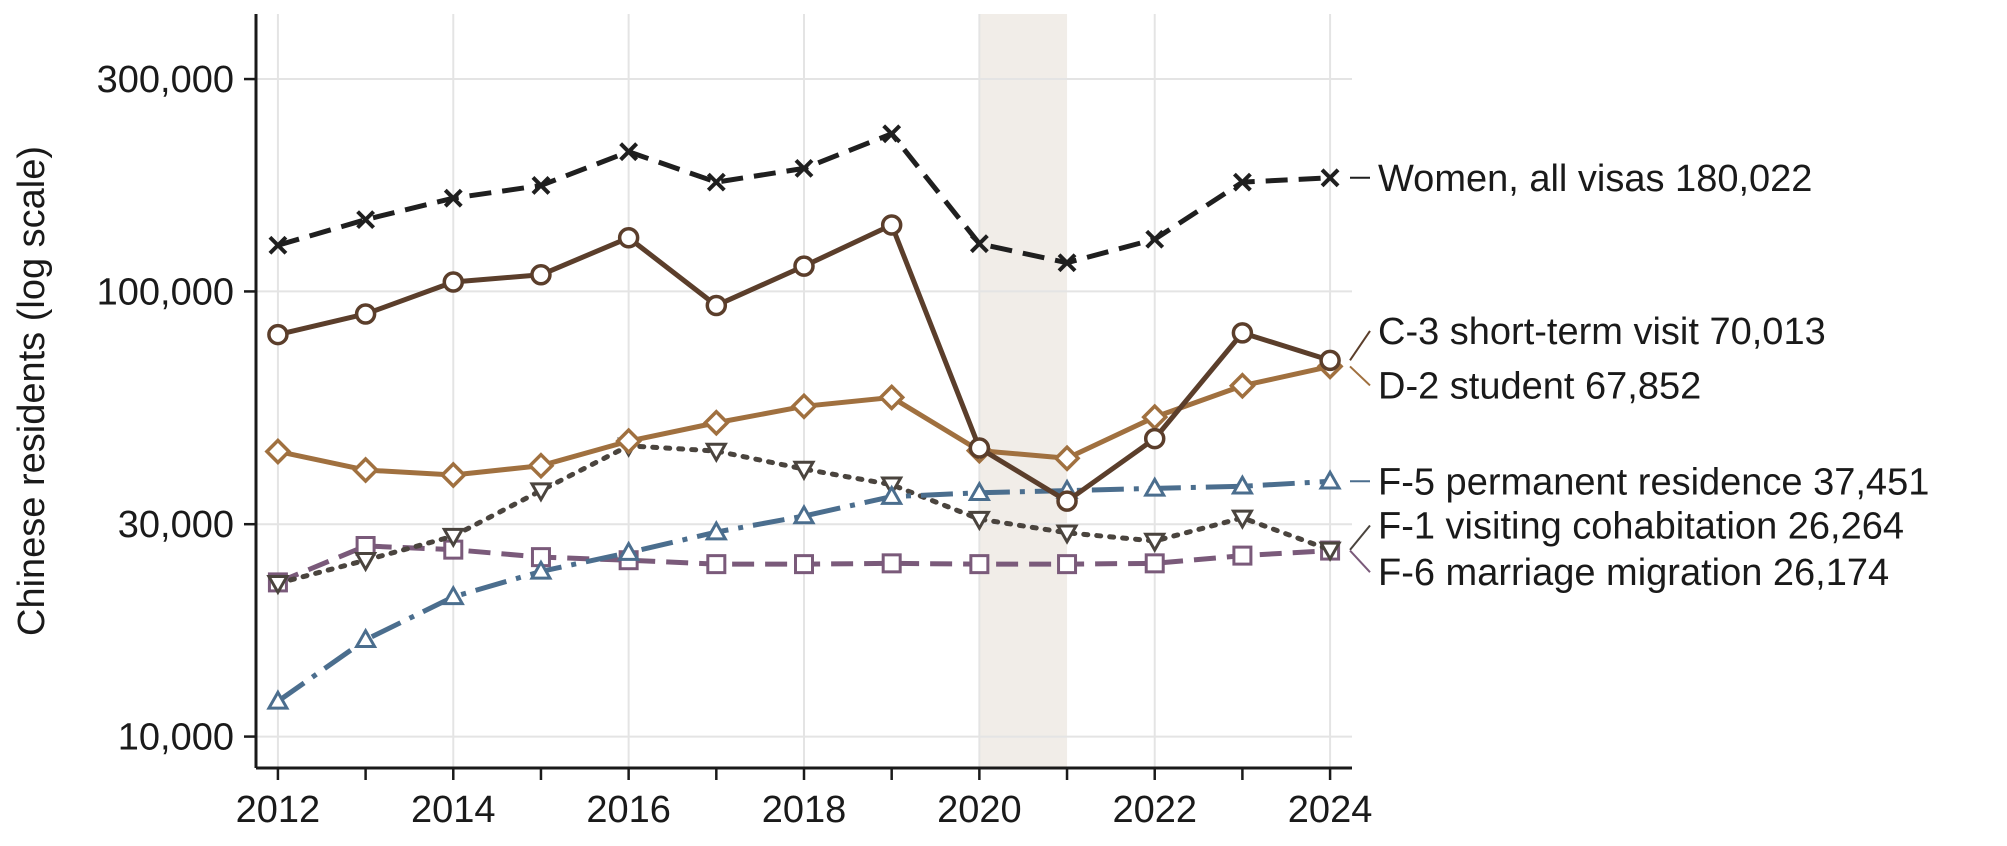  Describe the element at coordinates (1360, 345) in the screenshot. I see `leader-line-c-3-short-term-visit` at that location.